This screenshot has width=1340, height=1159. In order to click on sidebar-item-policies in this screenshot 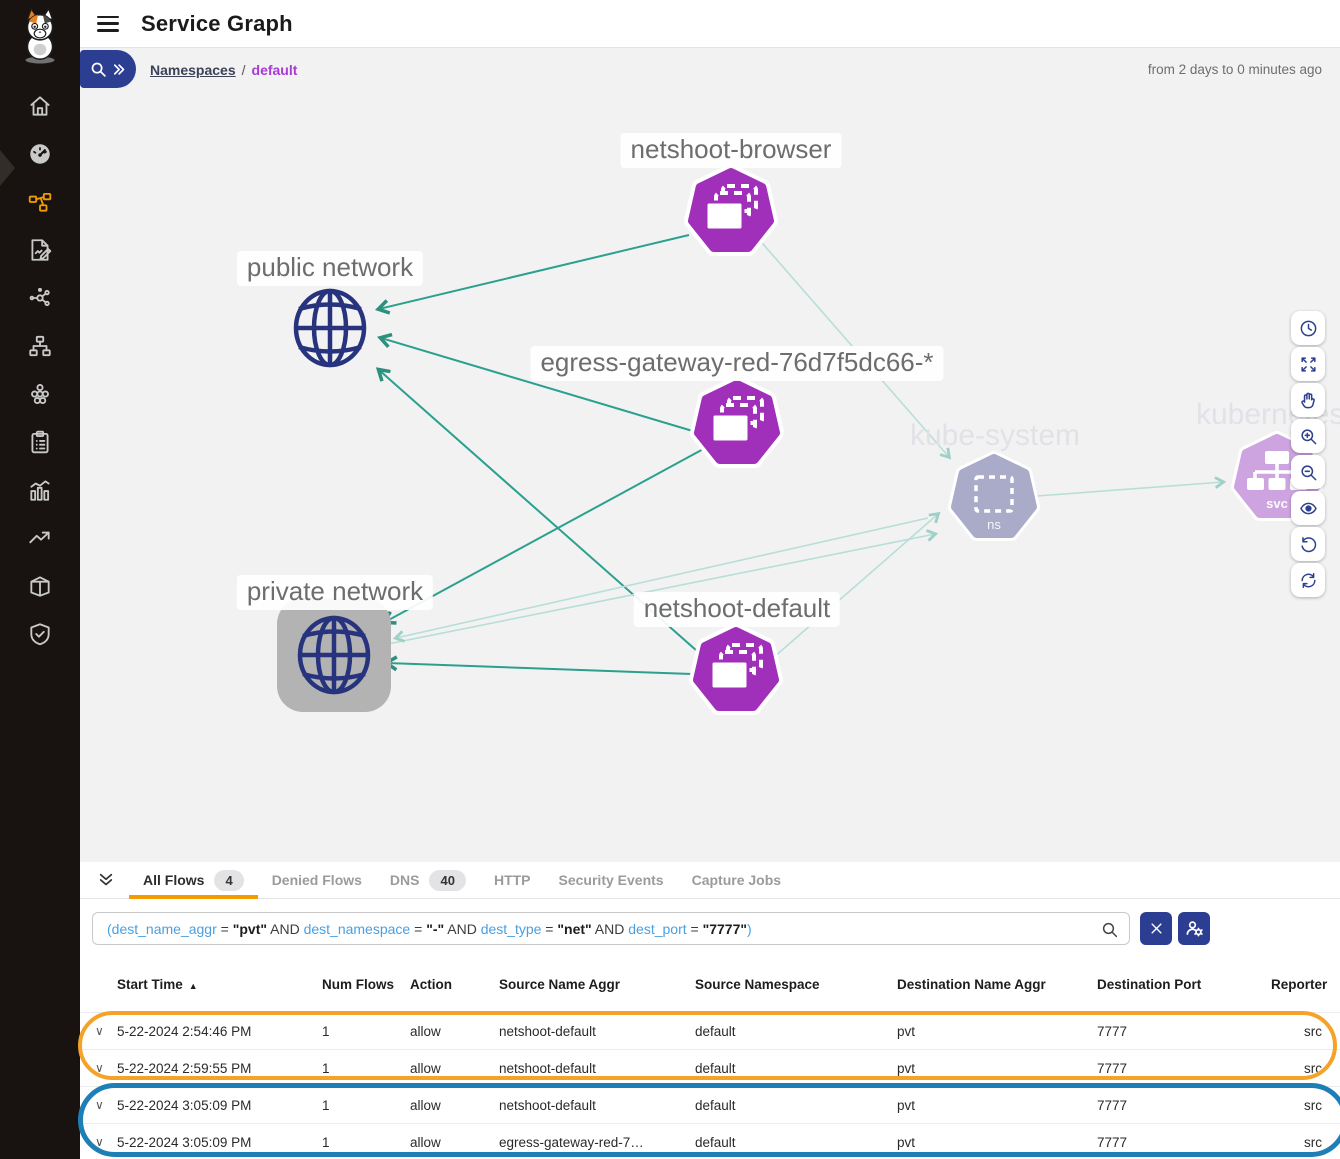, I will do `click(40, 250)`.